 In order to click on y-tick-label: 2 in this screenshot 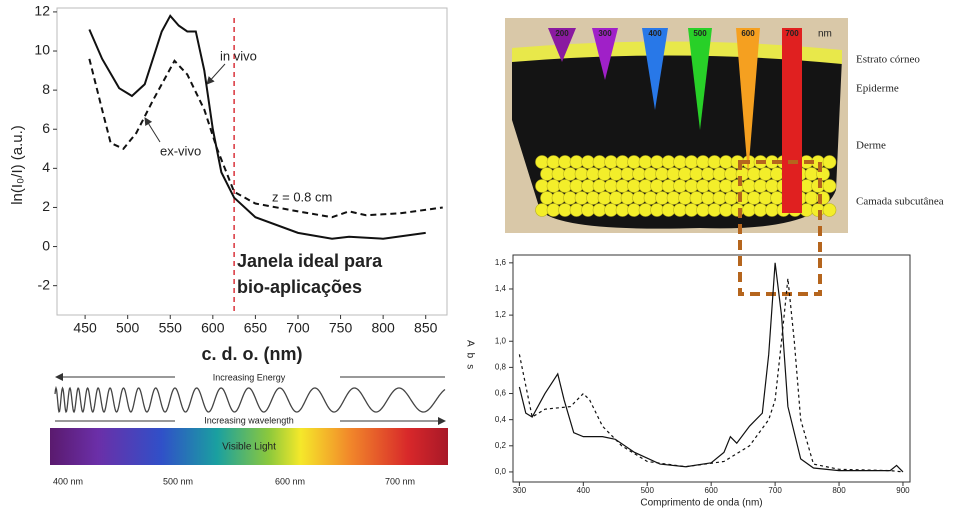, I will do `click(46, 206)`.